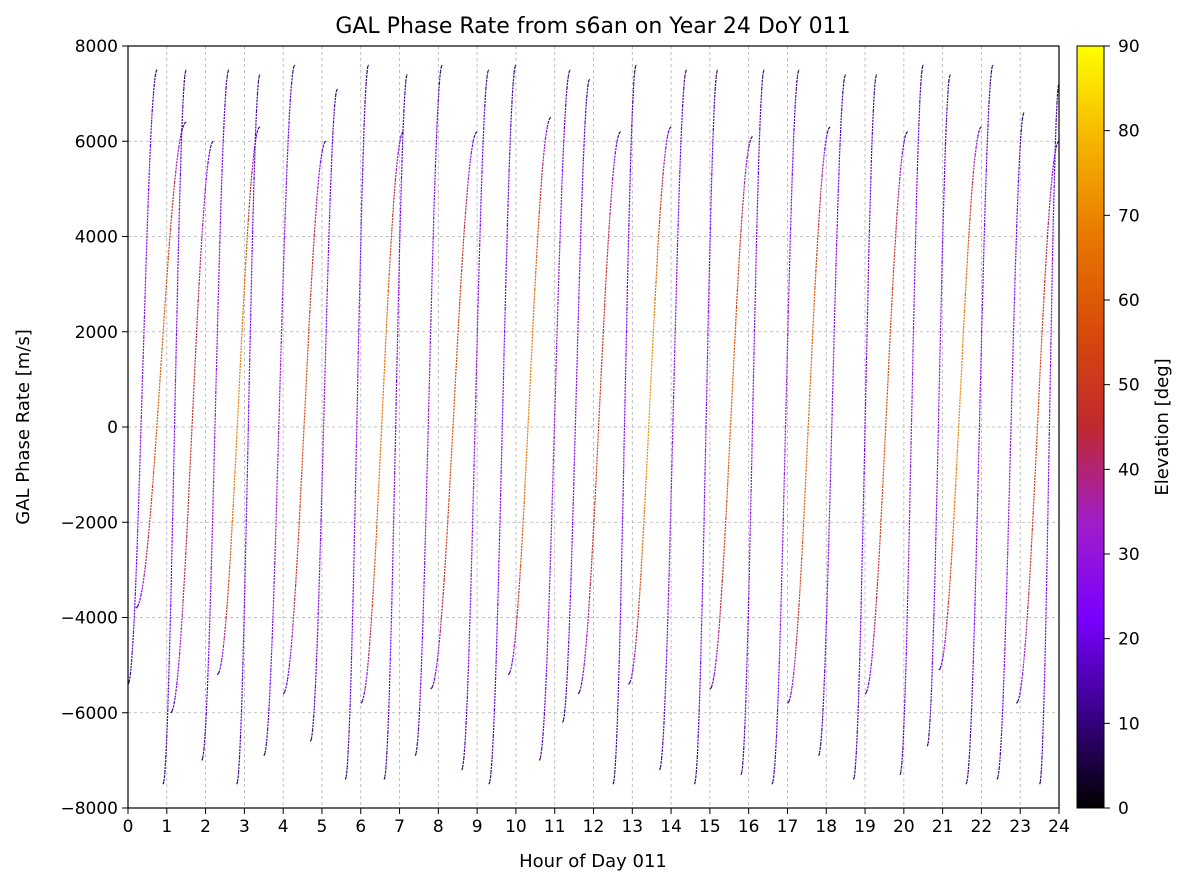  What do you see at coordinates (982, 827) in the screenshot?
I see `x-tick-label: 22` at bounding box center [982, 827].